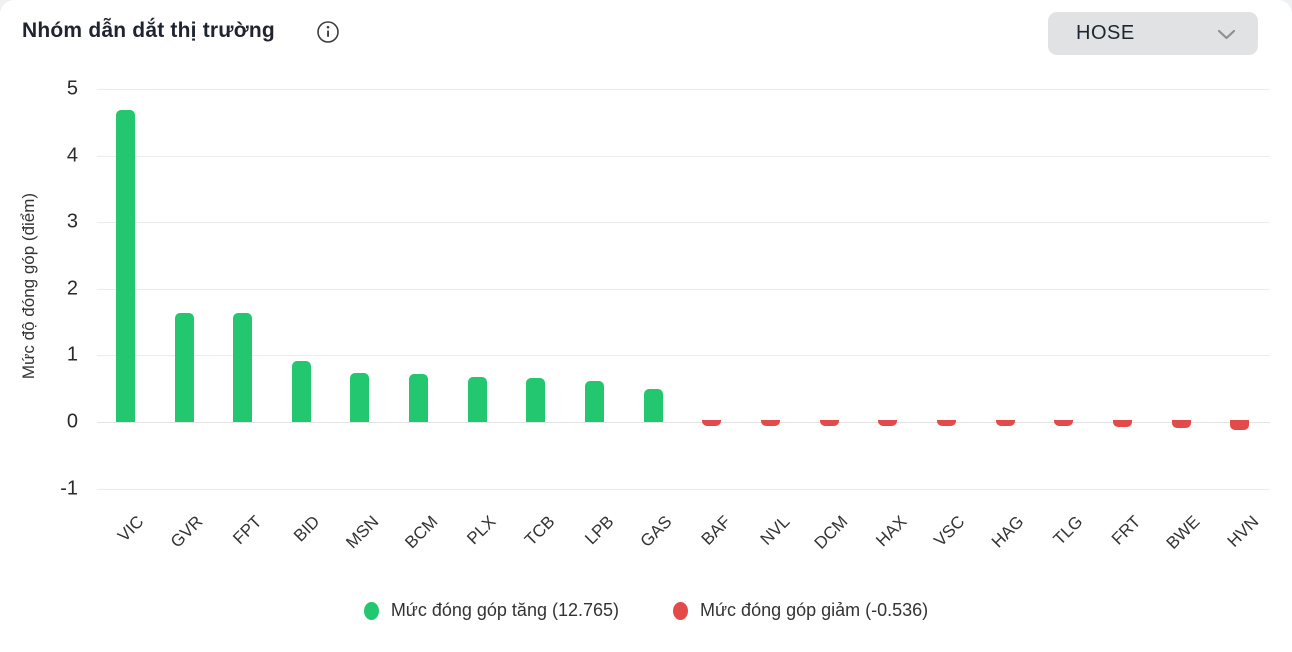 The width and height of the screenshot is (1292, 652). I want to click on x-label-fpt: FPT, so click(247, 530).